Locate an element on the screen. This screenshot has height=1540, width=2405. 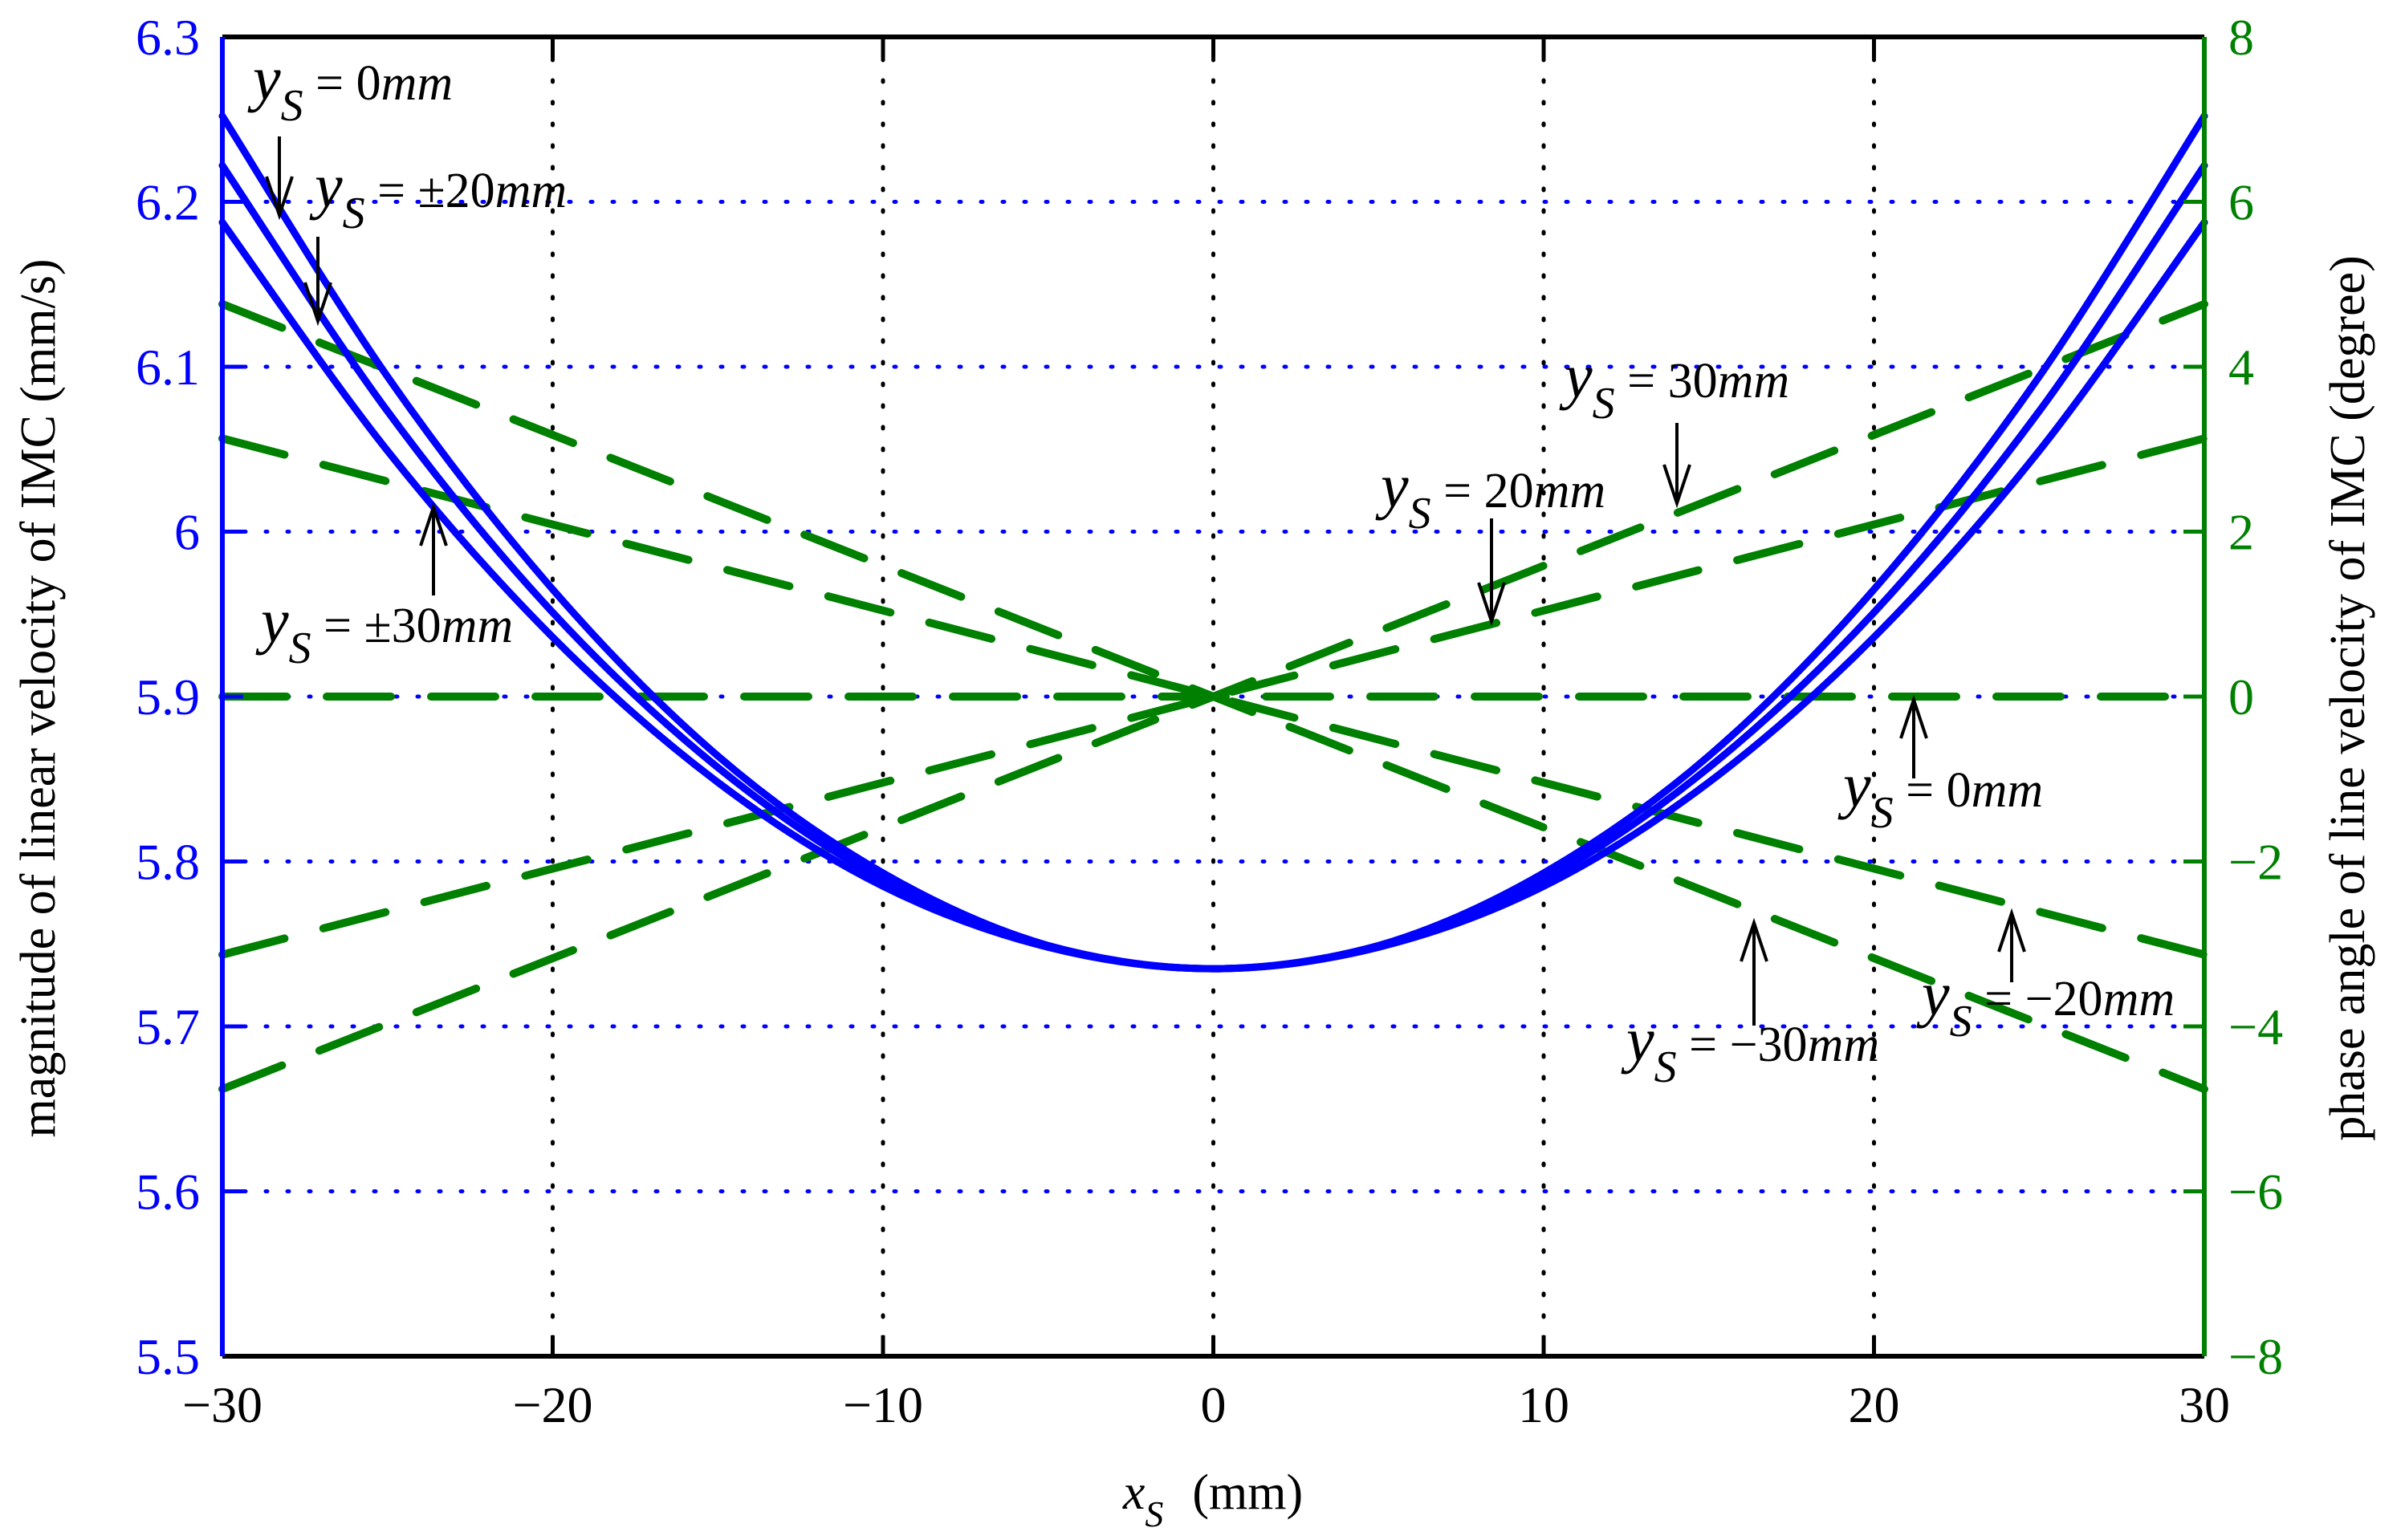
x-tick-label: −20 is located at coordinates (552, 1404).